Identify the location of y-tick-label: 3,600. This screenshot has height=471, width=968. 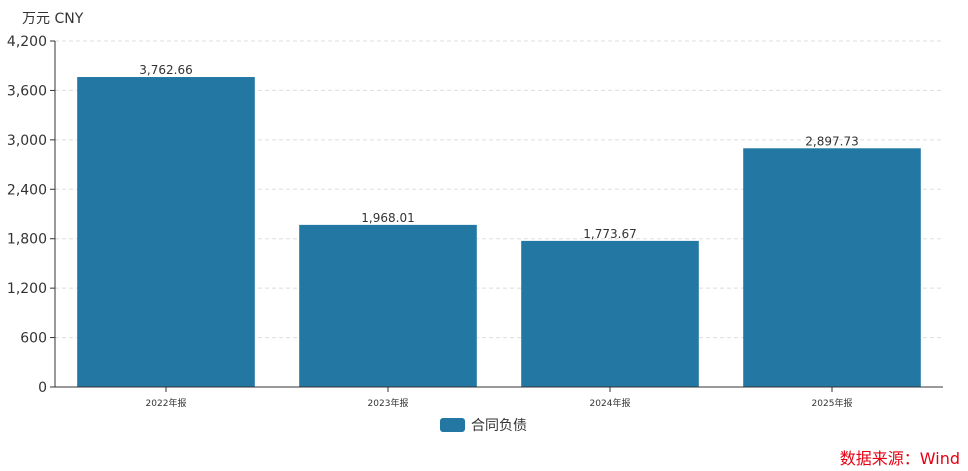
(27, 91).